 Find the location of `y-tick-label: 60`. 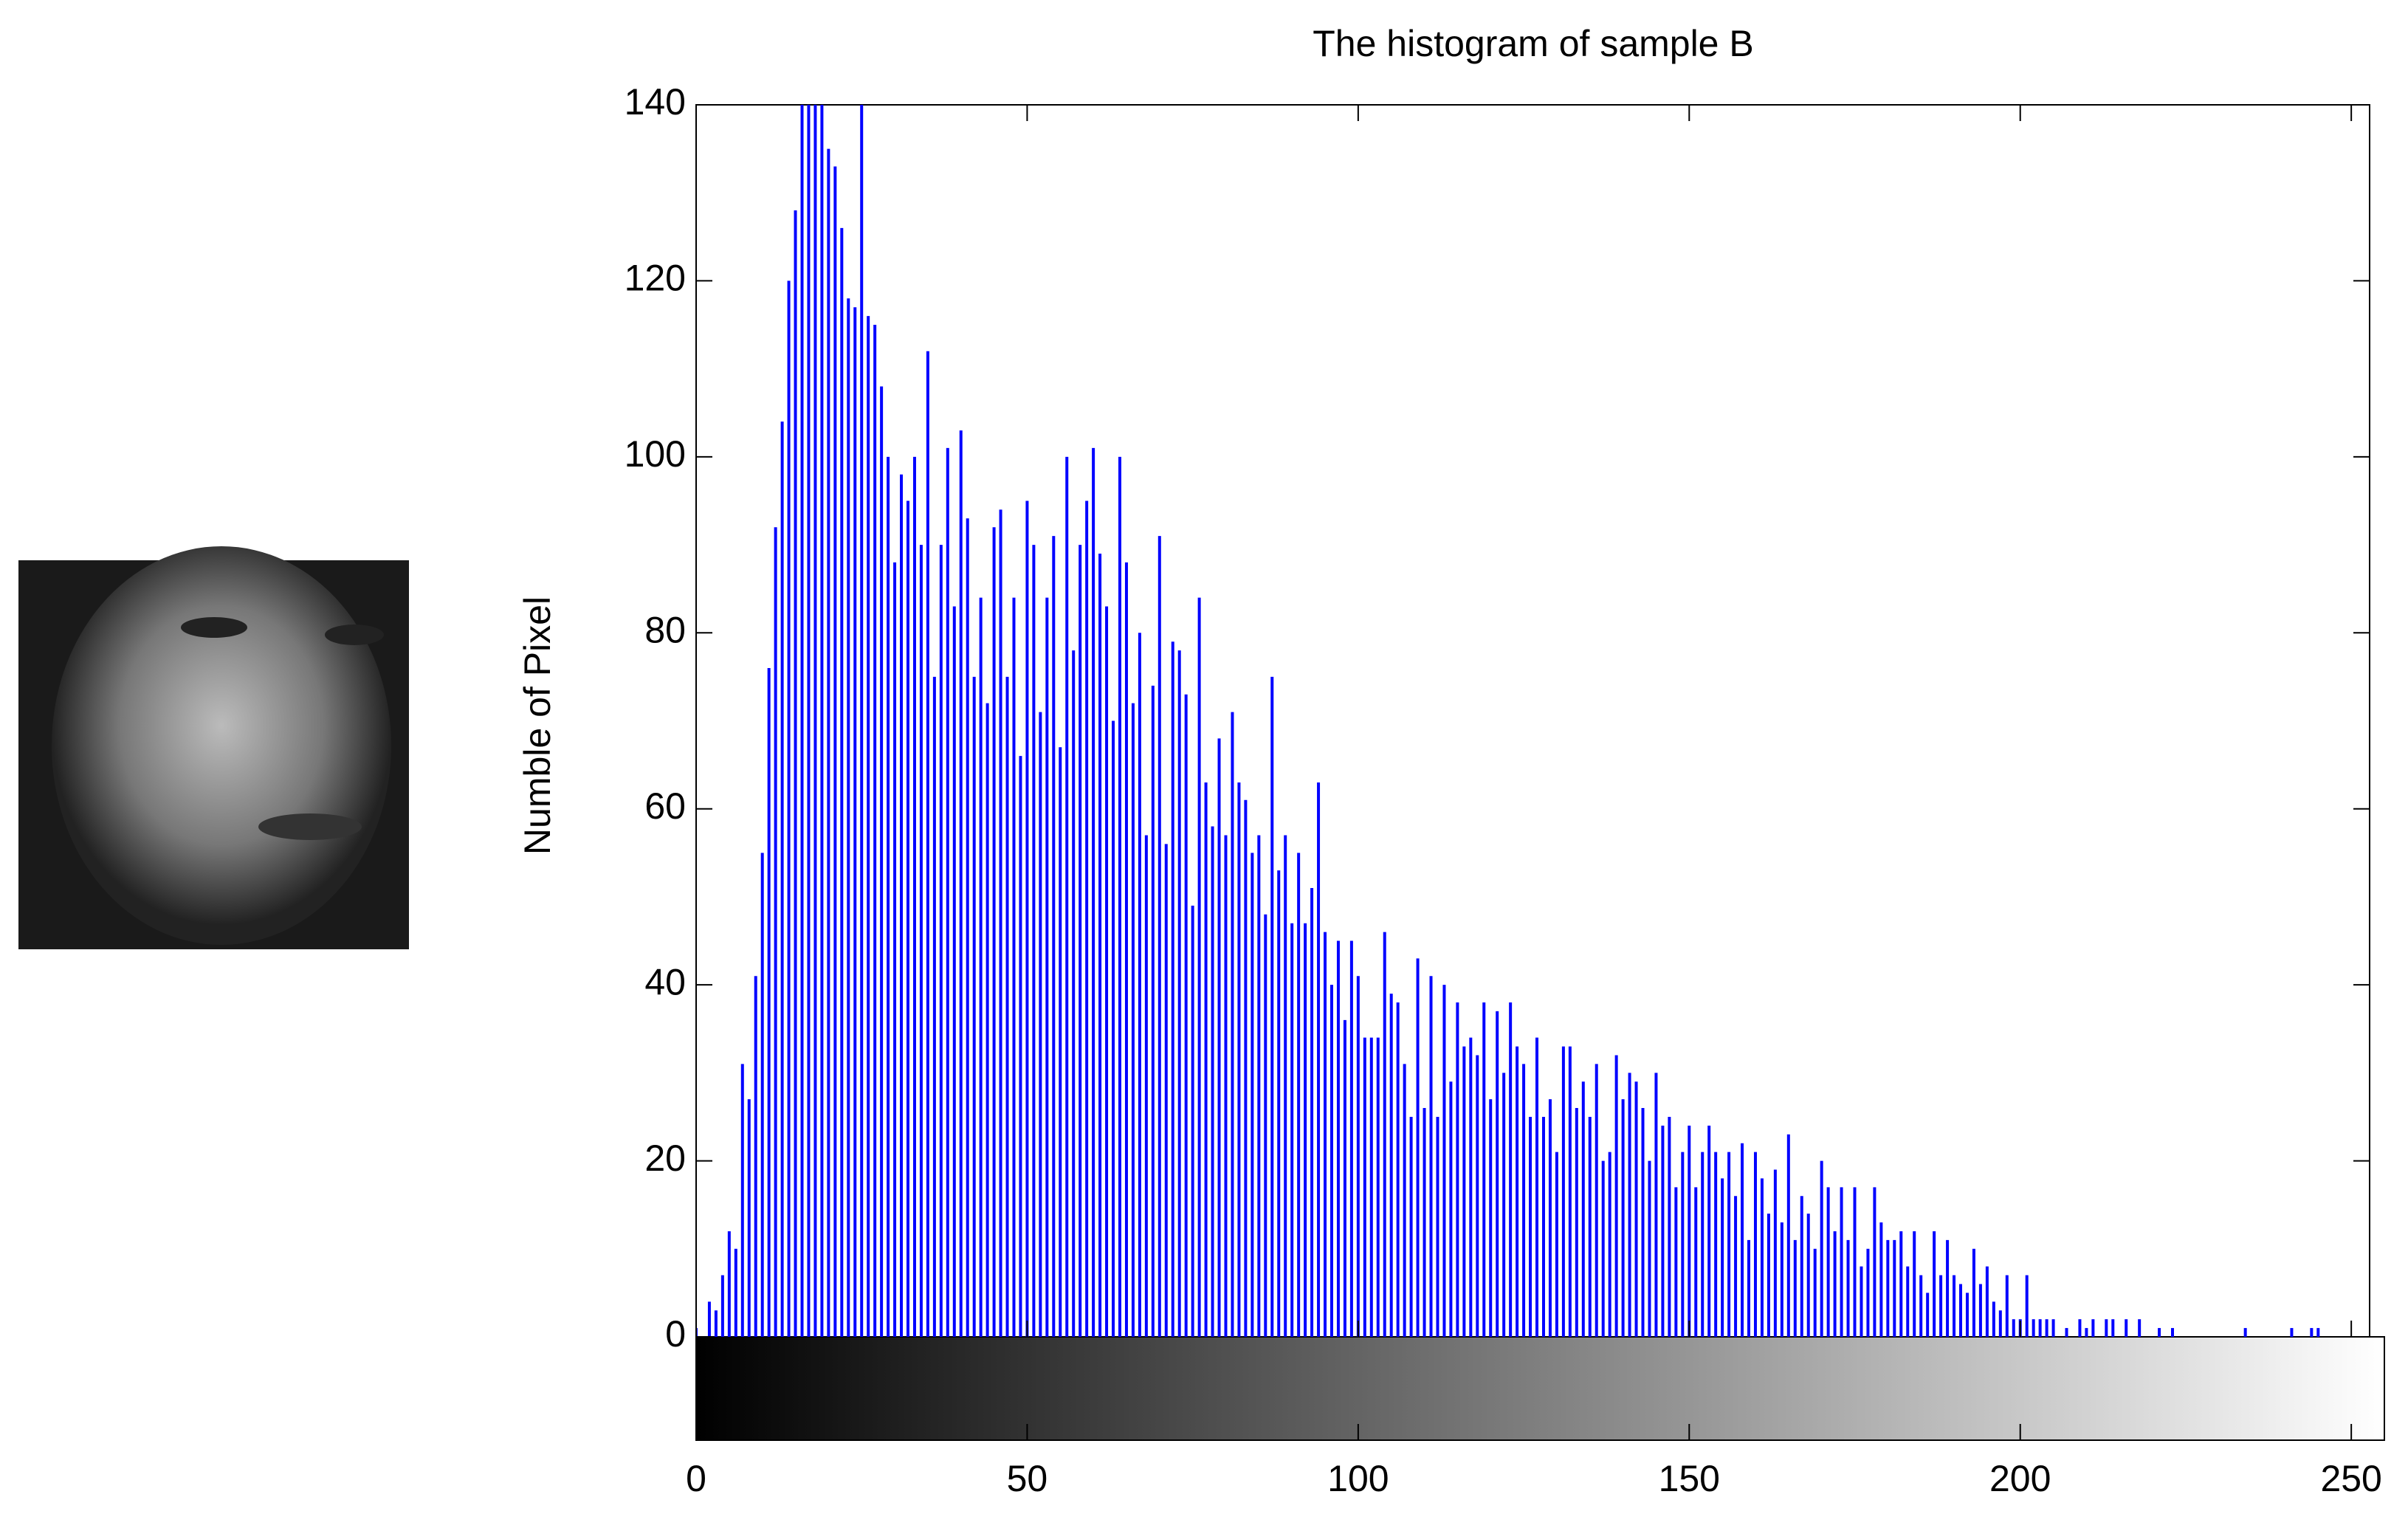

y-tick-label: 60 is located at coordinates (665, 806).